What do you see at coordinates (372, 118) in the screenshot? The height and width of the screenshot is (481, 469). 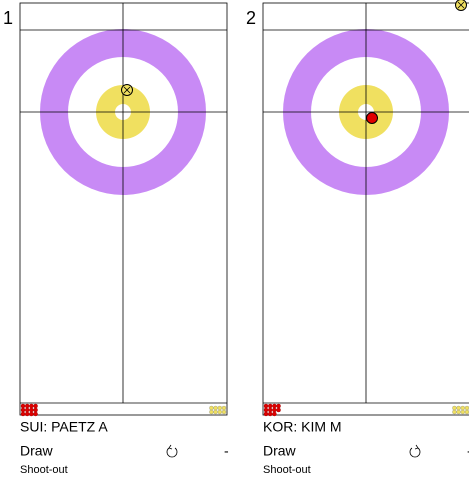 I see `stone` at bounding box center [372, 118].